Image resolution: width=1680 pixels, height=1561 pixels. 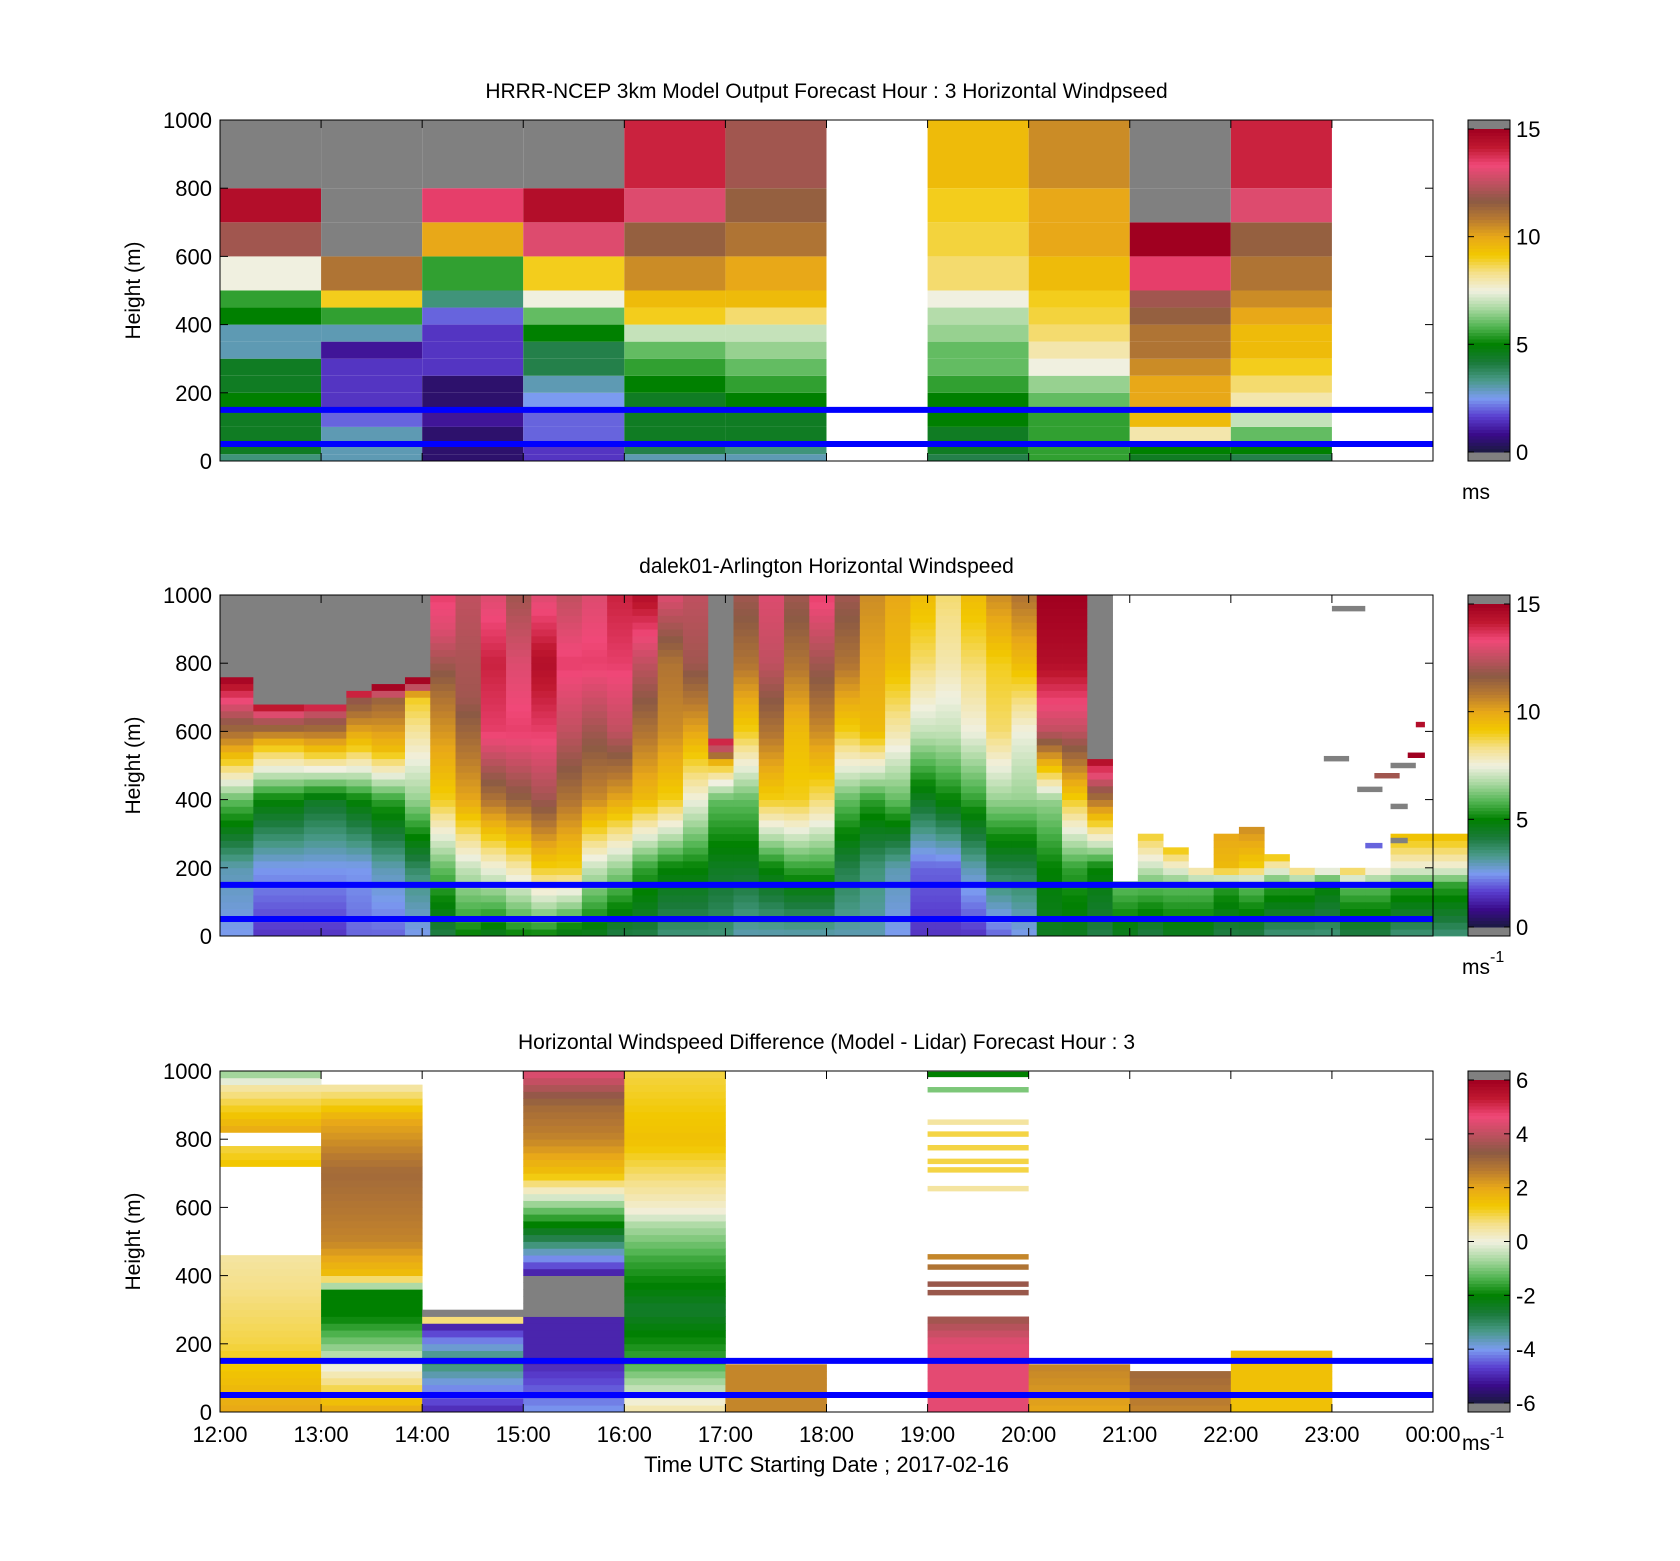 I want to click on y-tick-label: 1000, so click(x=187, y=1071).